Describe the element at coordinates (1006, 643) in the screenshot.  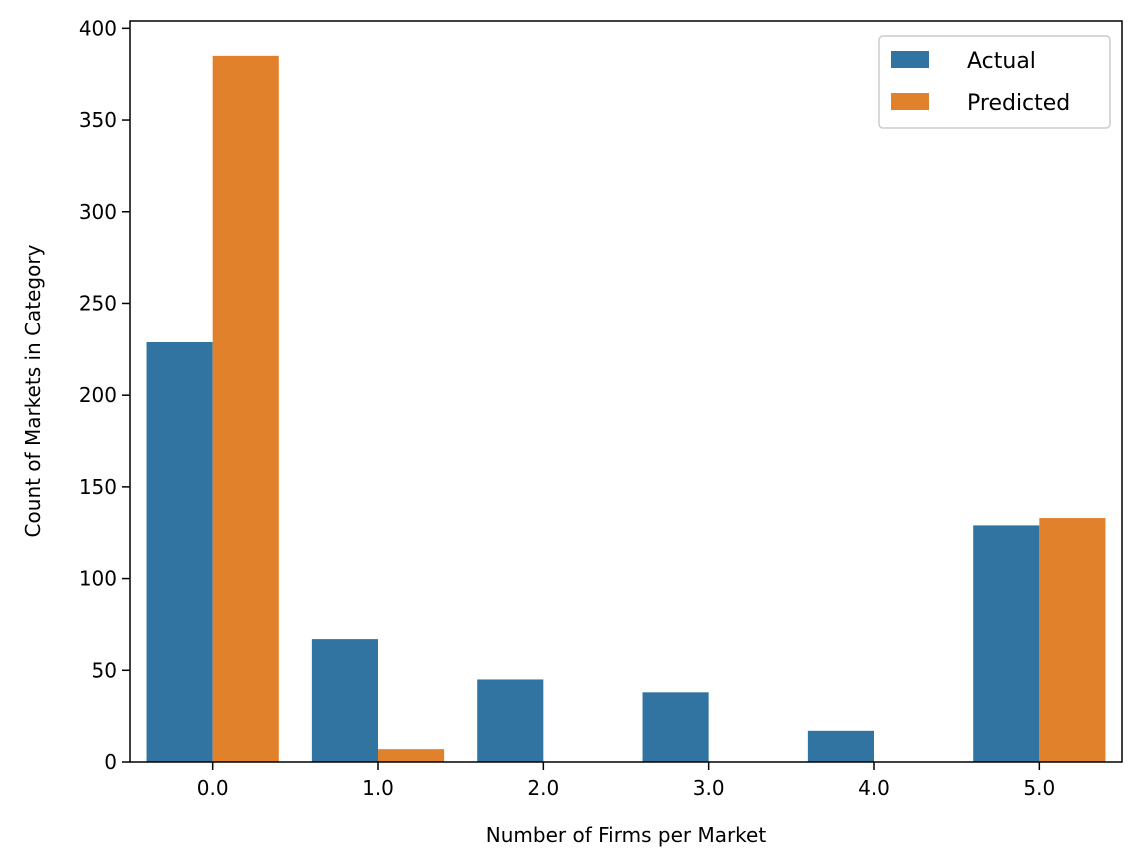
I see `bar-actual-5.0` at that location.